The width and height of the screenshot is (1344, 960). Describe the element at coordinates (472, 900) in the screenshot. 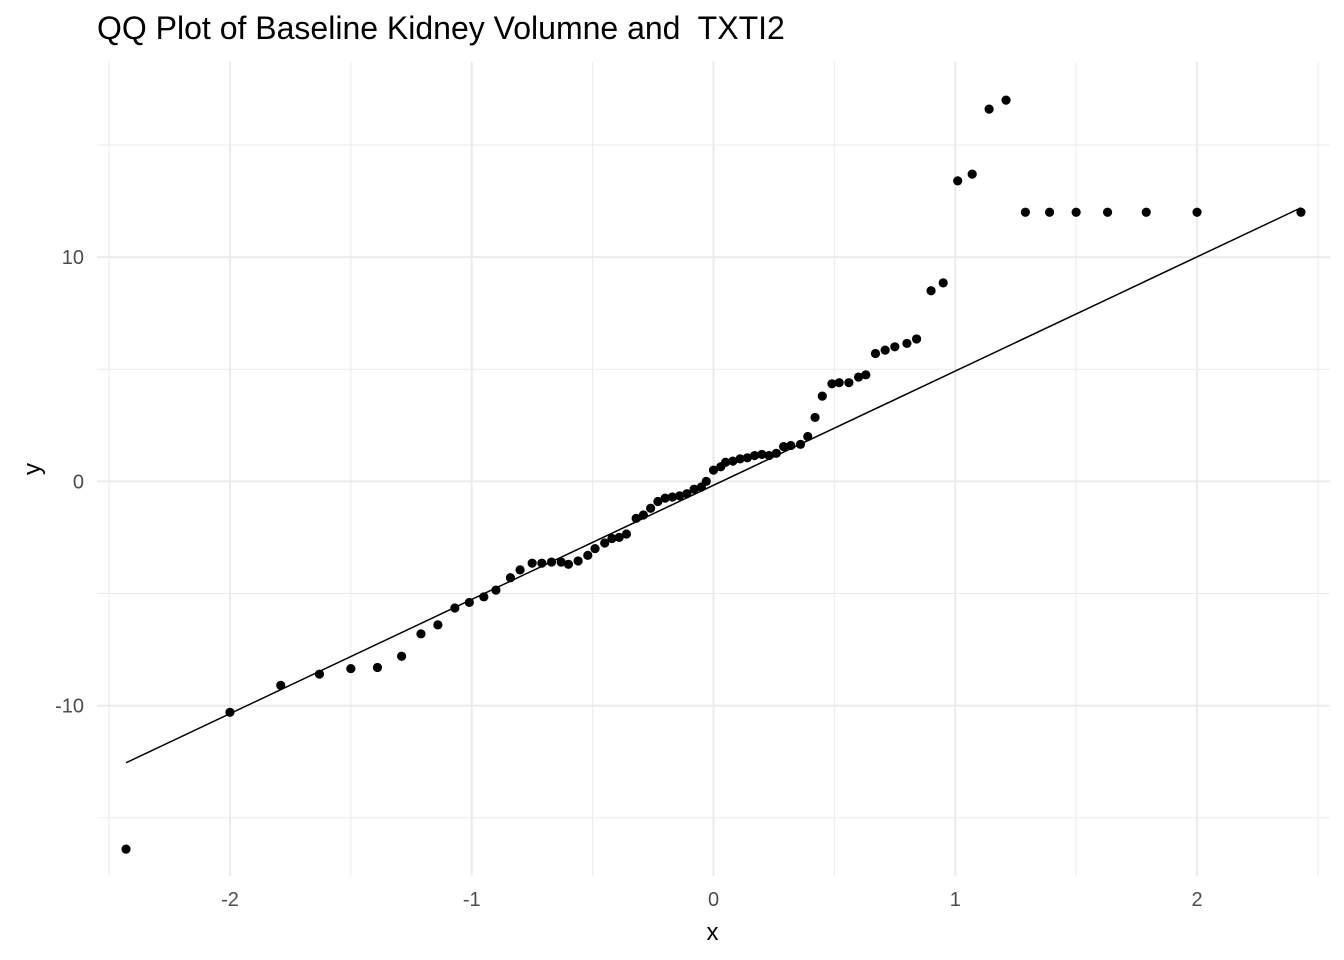

I see `x-tick-label: -1` at that location.